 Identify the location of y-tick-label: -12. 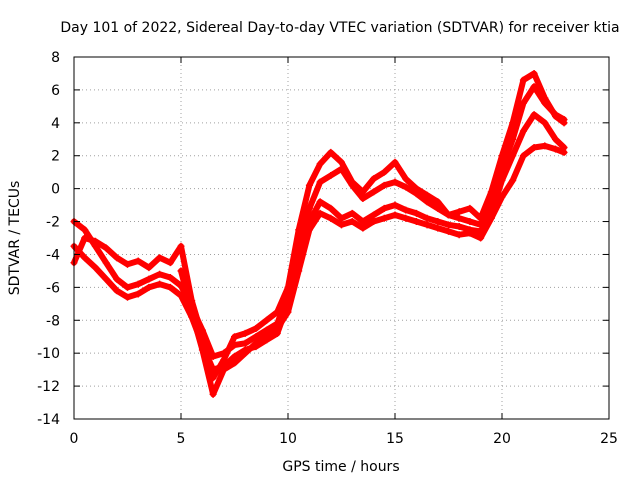
(48, 387).